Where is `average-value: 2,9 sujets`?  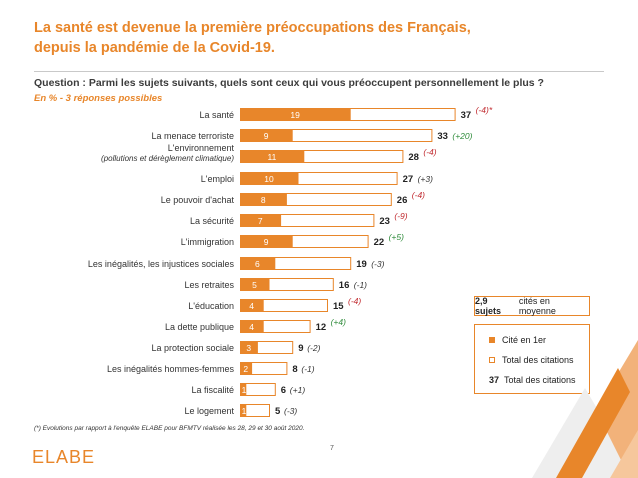
average-value: 2,9 sujets is located at coordinates (488, 306).